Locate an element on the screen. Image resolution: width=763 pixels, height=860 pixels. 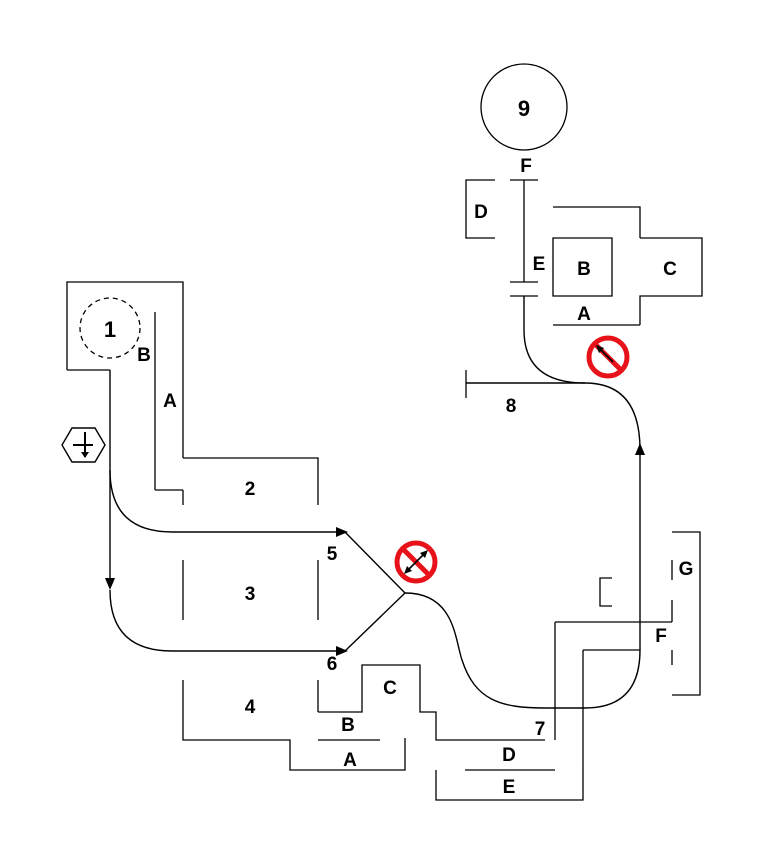
node-5-label: 5 is located at coordinates (332, 554).